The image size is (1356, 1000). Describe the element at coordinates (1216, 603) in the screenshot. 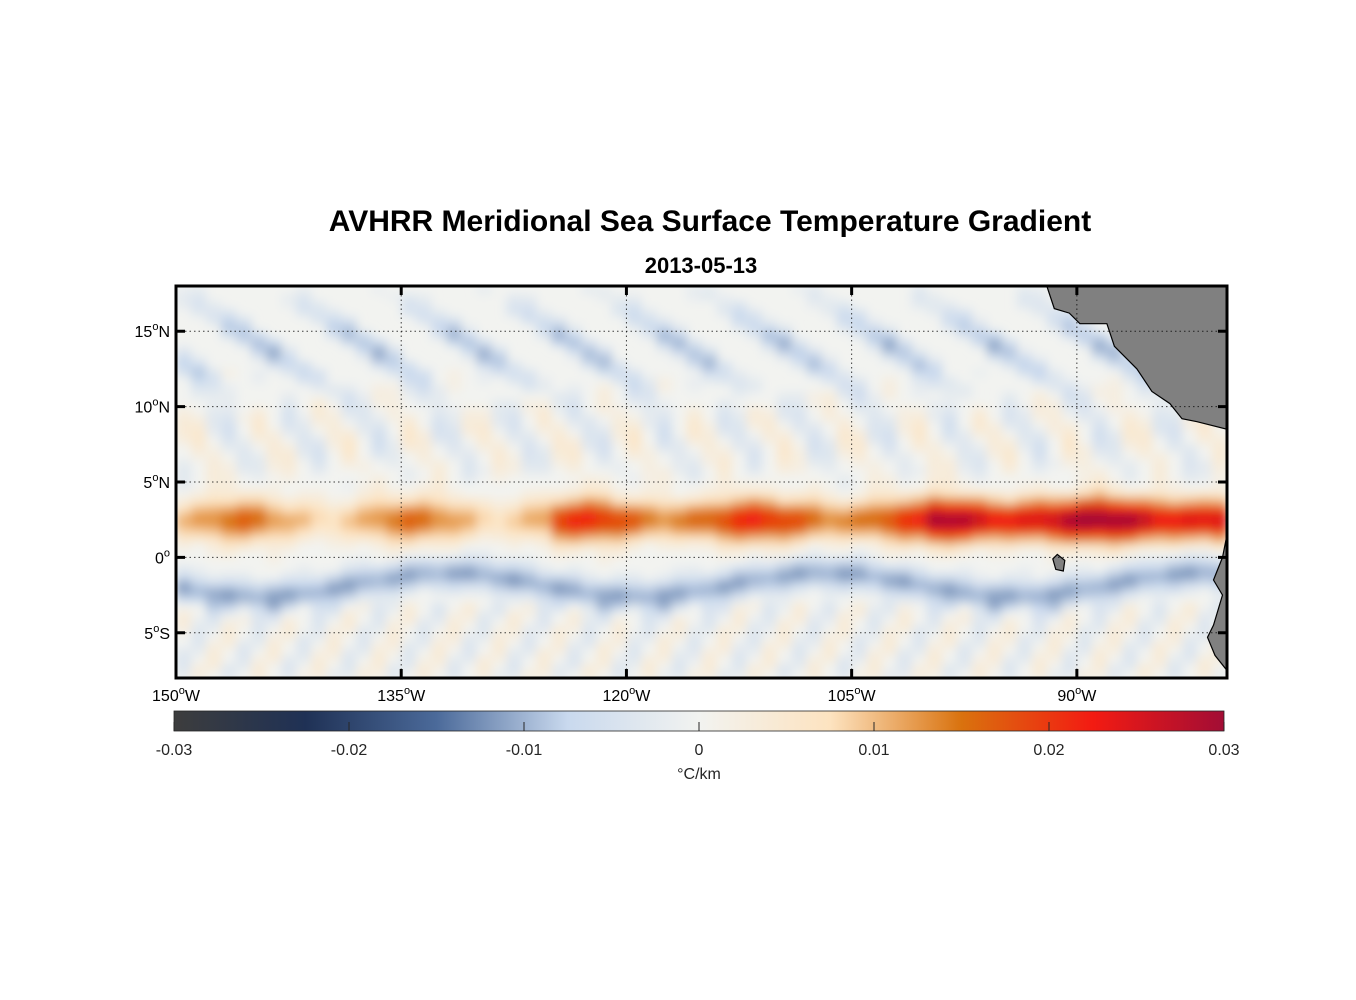

I see `land-south-america` at that location.